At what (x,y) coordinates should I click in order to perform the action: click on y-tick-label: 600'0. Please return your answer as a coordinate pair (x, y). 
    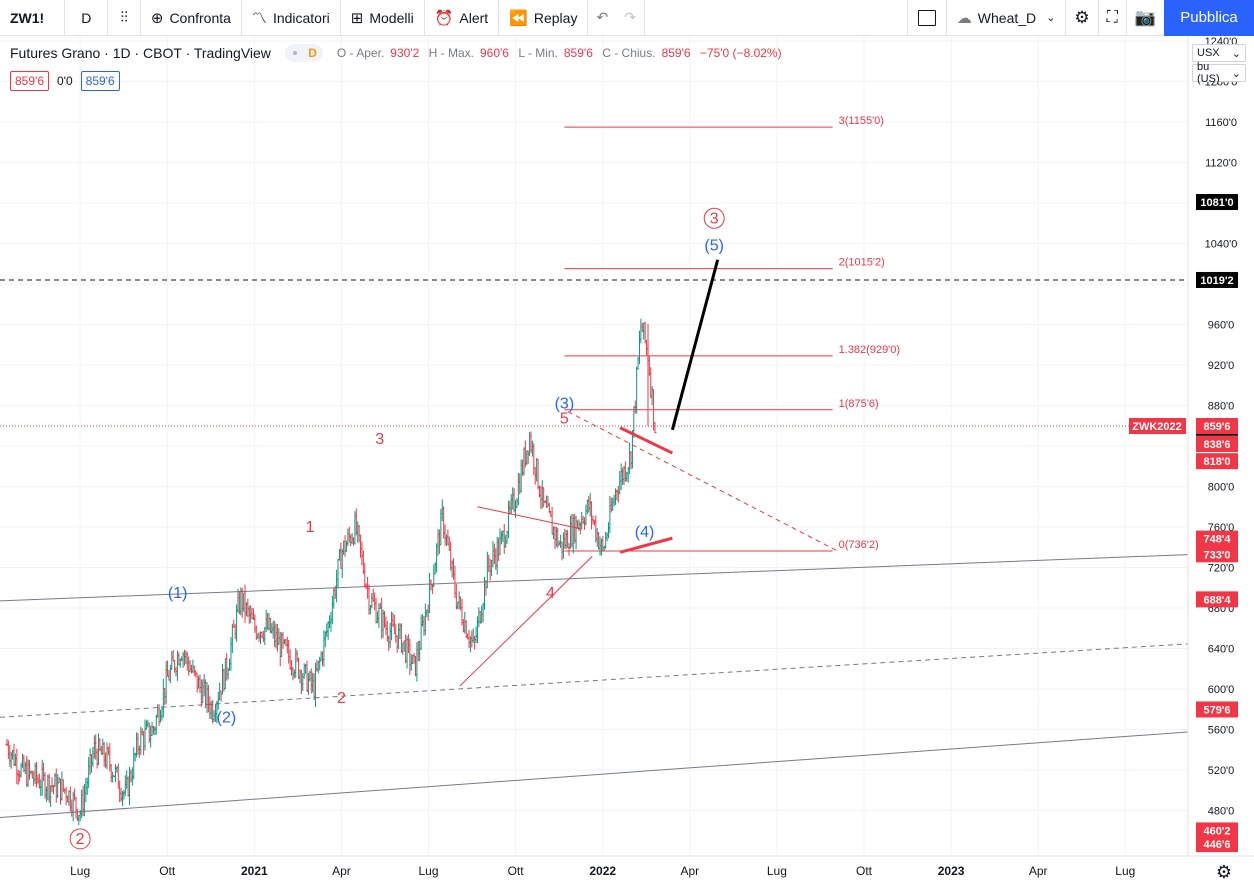
    Looking at the image, I should click on (1221, 690).